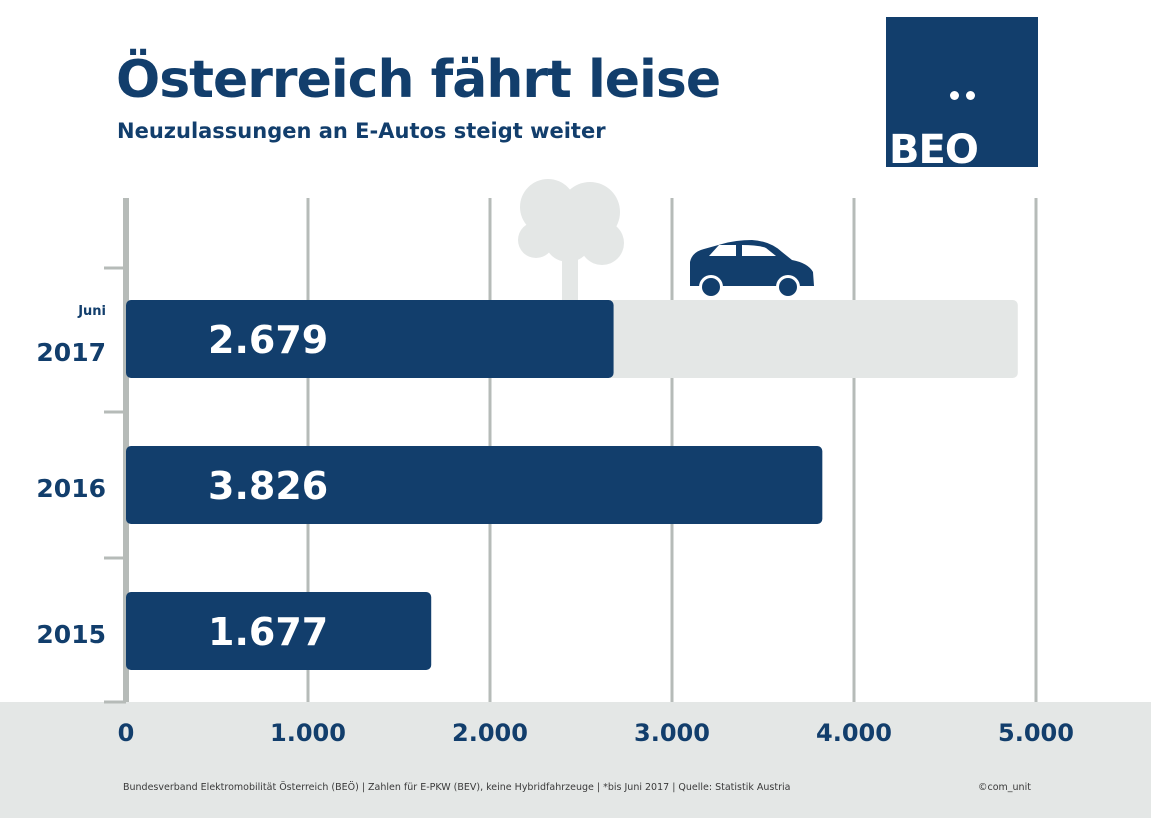  I want to click on bar-2016, so click(474, 485).